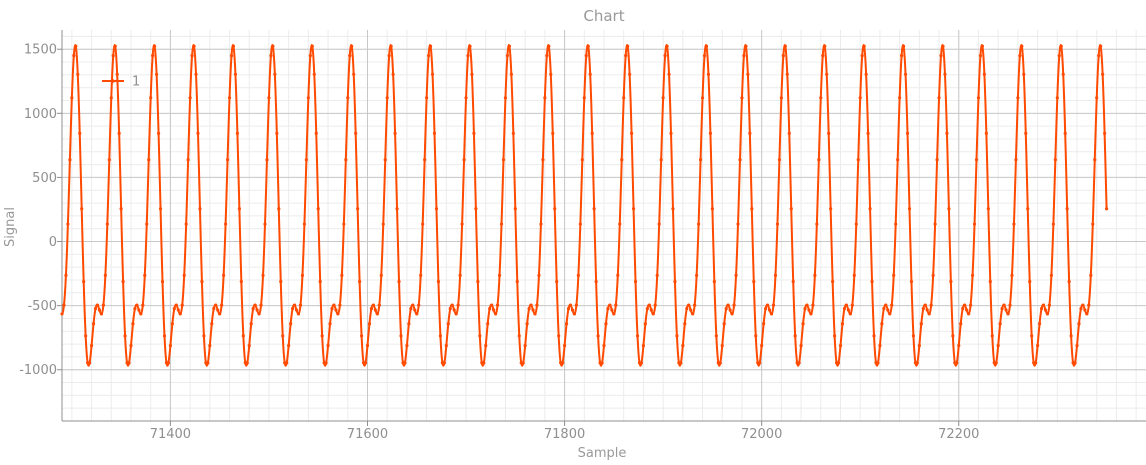 This screenshot has height=465, width=1146. I want to click on x-tick-label: 71600, so click(367, 434).